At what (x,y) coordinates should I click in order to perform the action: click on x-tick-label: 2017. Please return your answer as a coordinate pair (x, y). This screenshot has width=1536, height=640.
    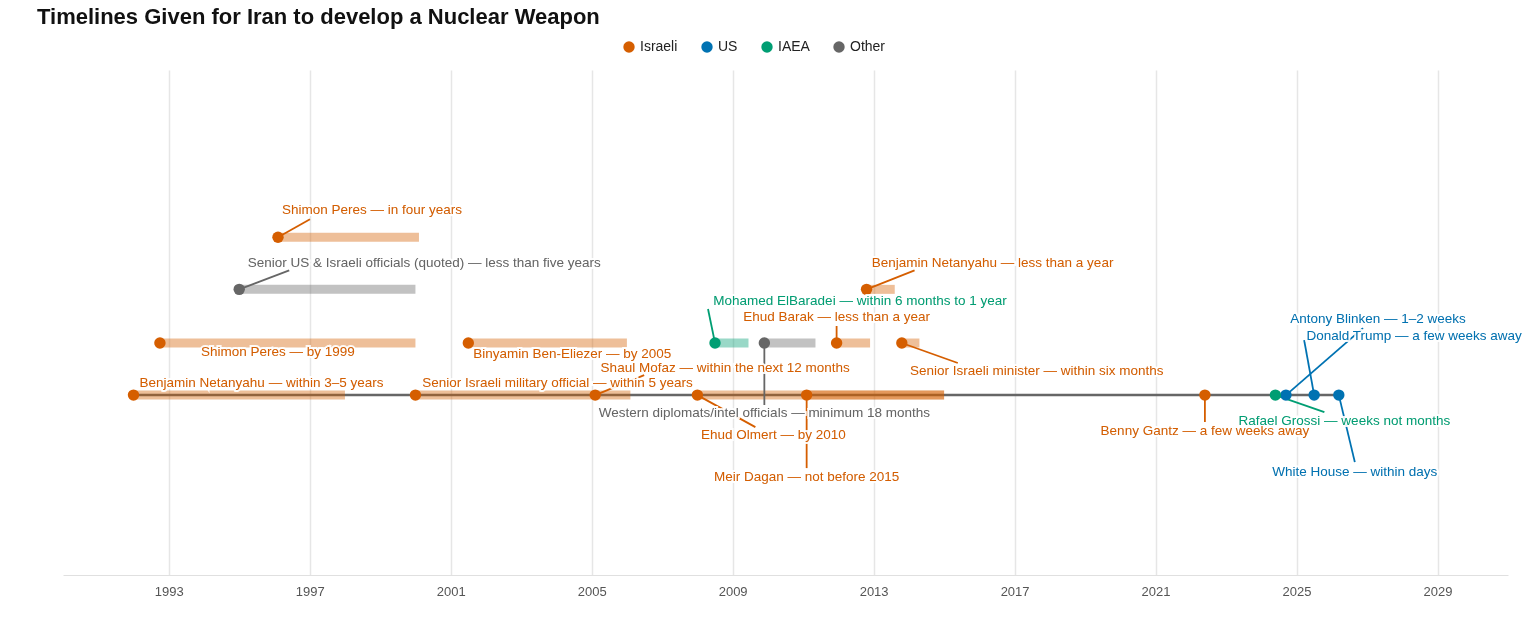
    Looking at the image, I should click on (1015, 591).